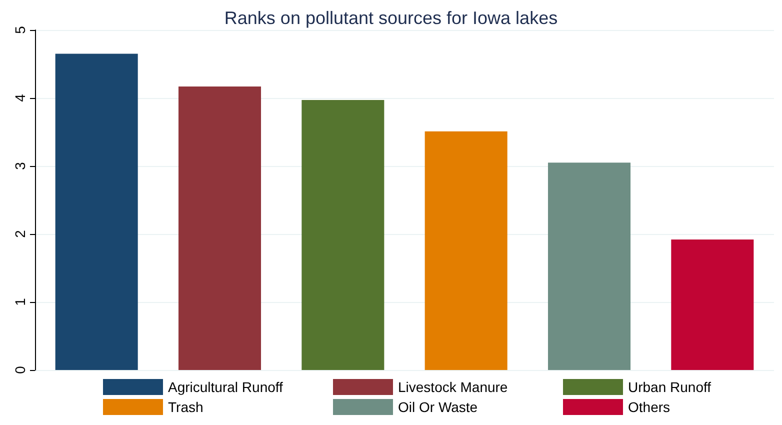  I want to click on legend-label: Trash, so click(186, 407).